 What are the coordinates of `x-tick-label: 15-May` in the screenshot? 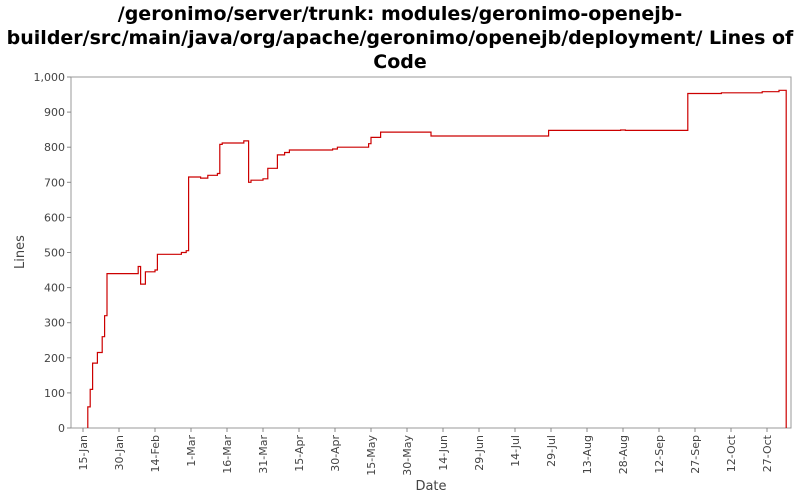 It's located at (371, 455).